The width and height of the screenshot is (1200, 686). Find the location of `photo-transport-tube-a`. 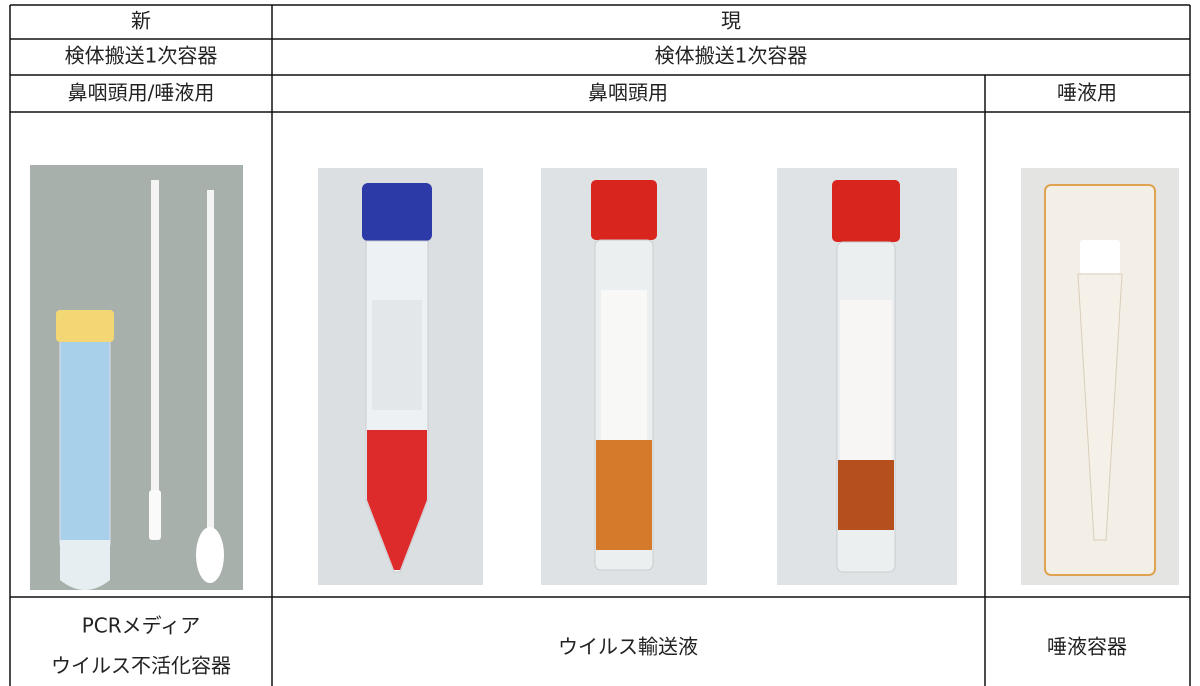

photo-transport-tube-a is located at coordinates (624, 376).